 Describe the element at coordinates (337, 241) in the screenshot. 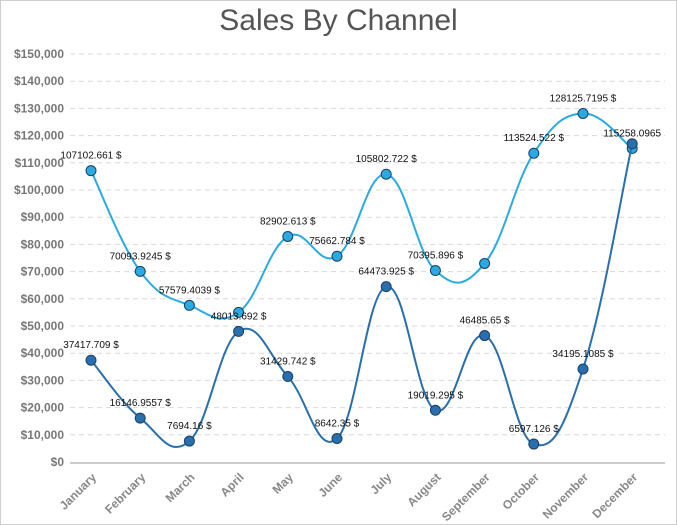

I see `data-label: 75662.784 $` at that location.